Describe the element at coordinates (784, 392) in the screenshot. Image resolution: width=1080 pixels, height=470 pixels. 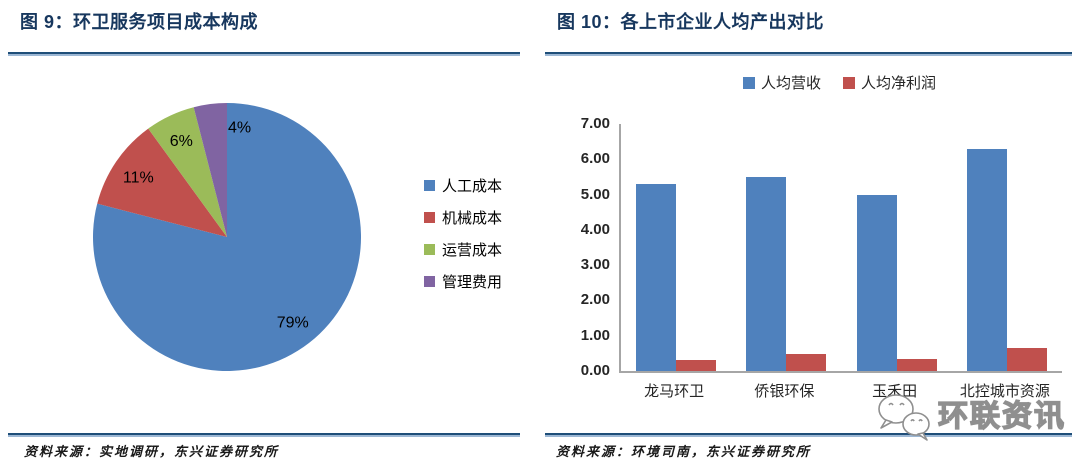
I see `x-axis-category-label: 侨银环保` at that location.